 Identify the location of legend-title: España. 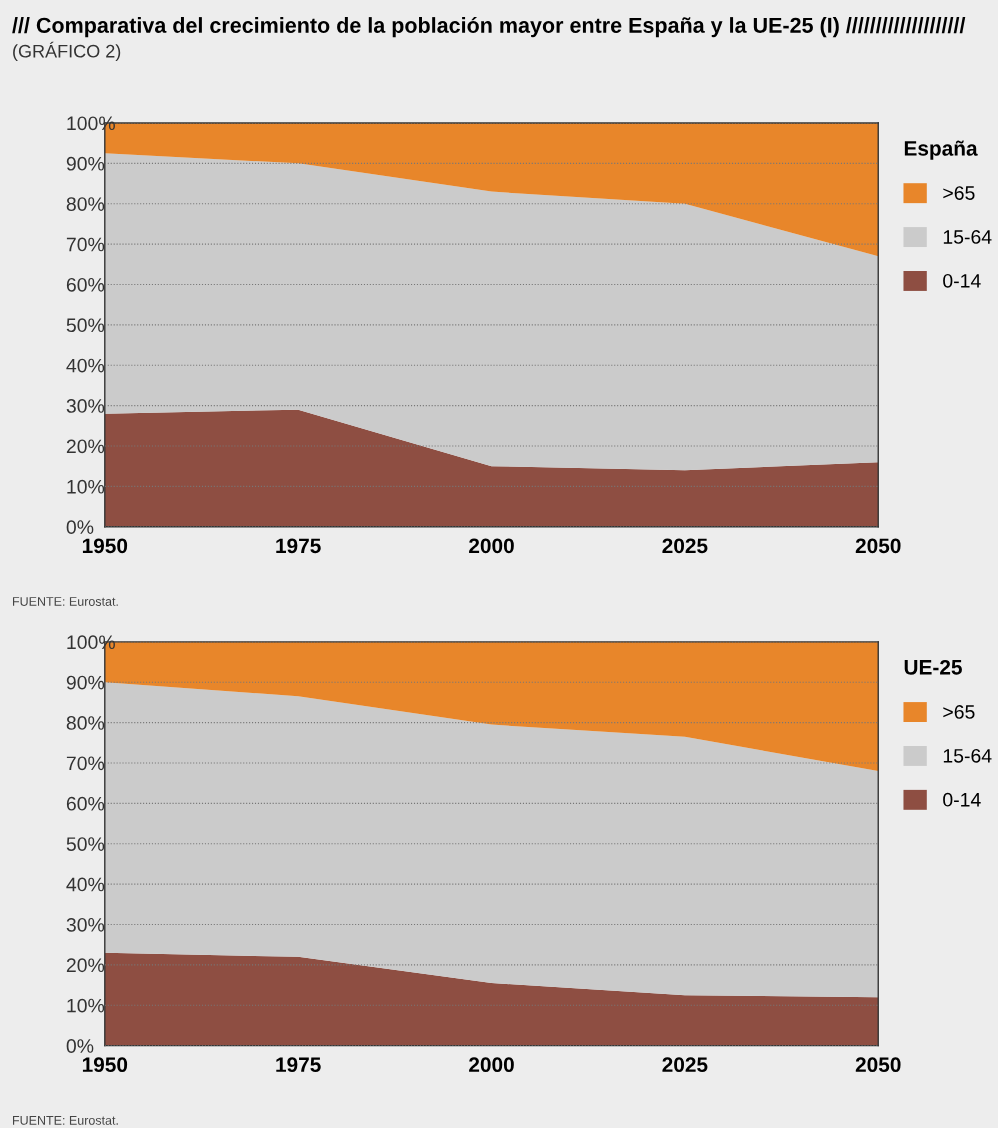
(941, 150).